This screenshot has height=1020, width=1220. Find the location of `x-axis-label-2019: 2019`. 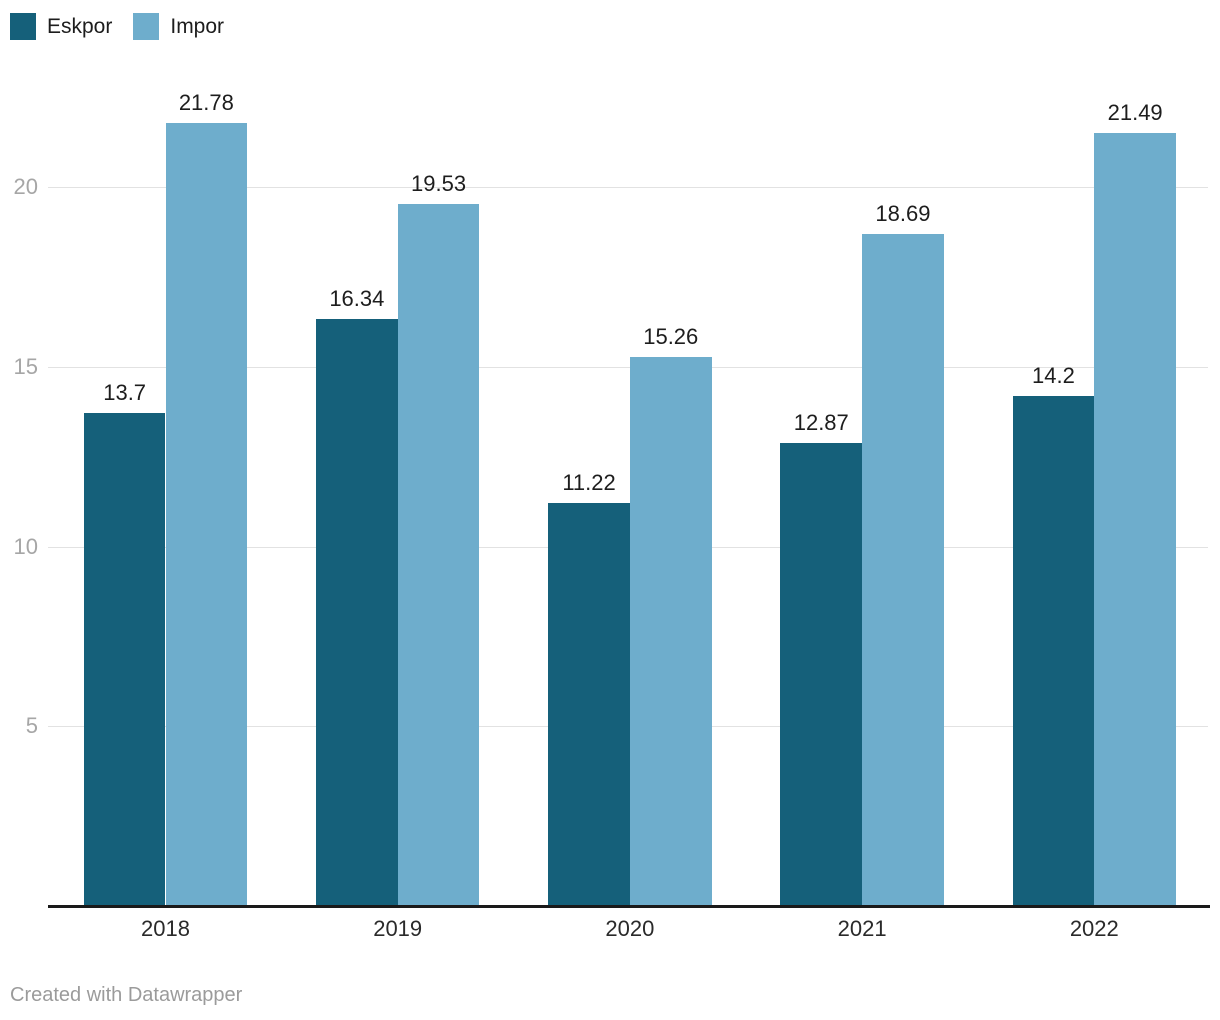

x-axis-label-2019: 2019 is located at coordinates (398, 928).